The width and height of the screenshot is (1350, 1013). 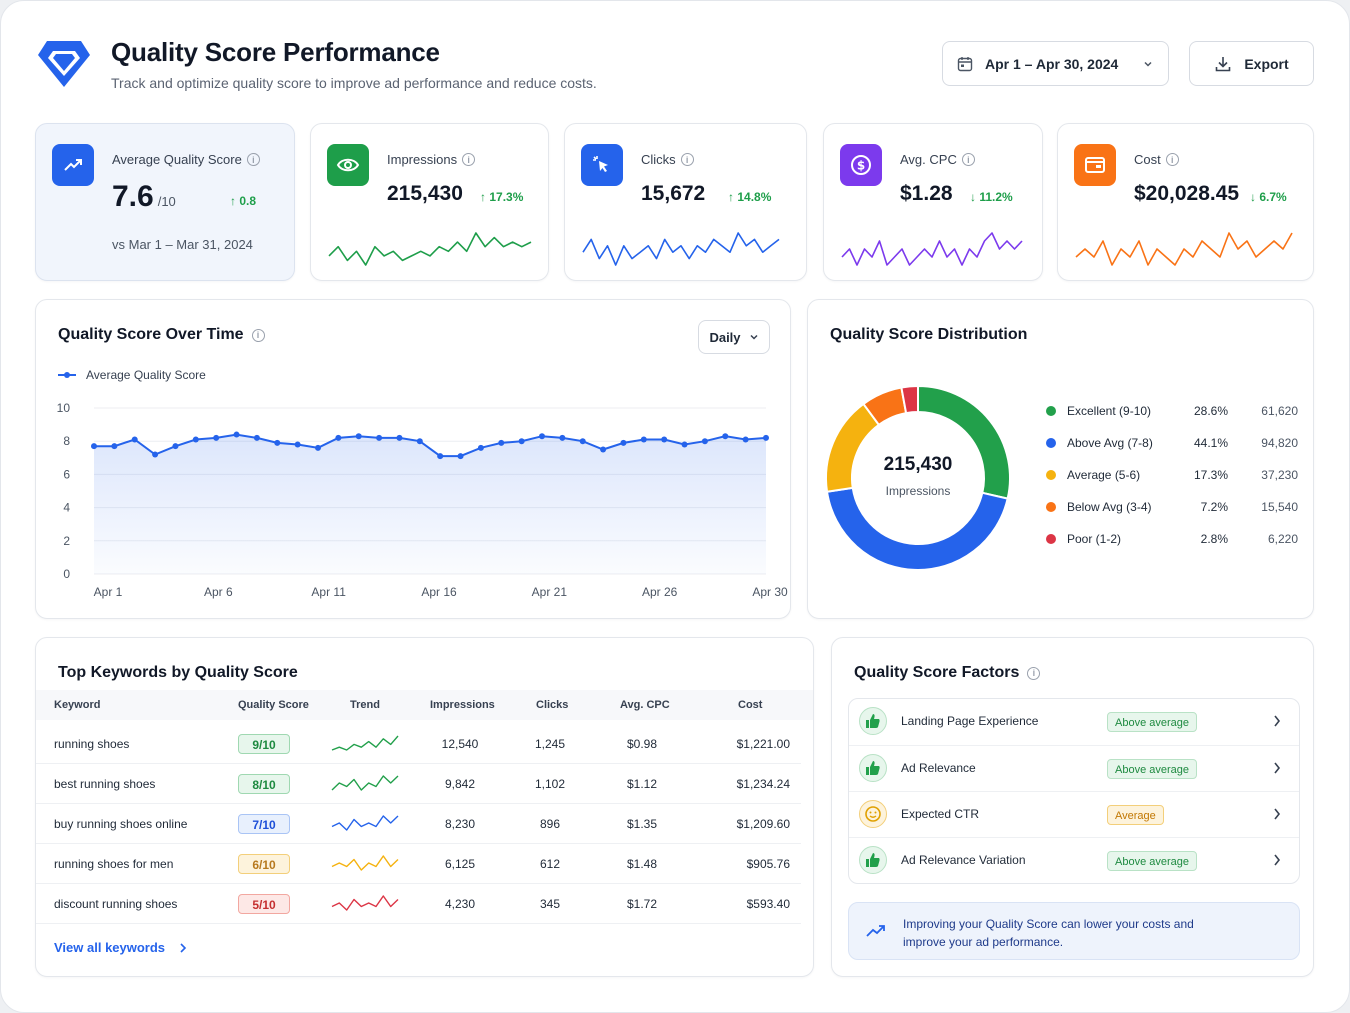 What do you see at coordinates (1172, 412) in the screenshot?
I see `legend-item: Excellent (9-10) 28.6% 61,620` at bounding box center [1172, 412].